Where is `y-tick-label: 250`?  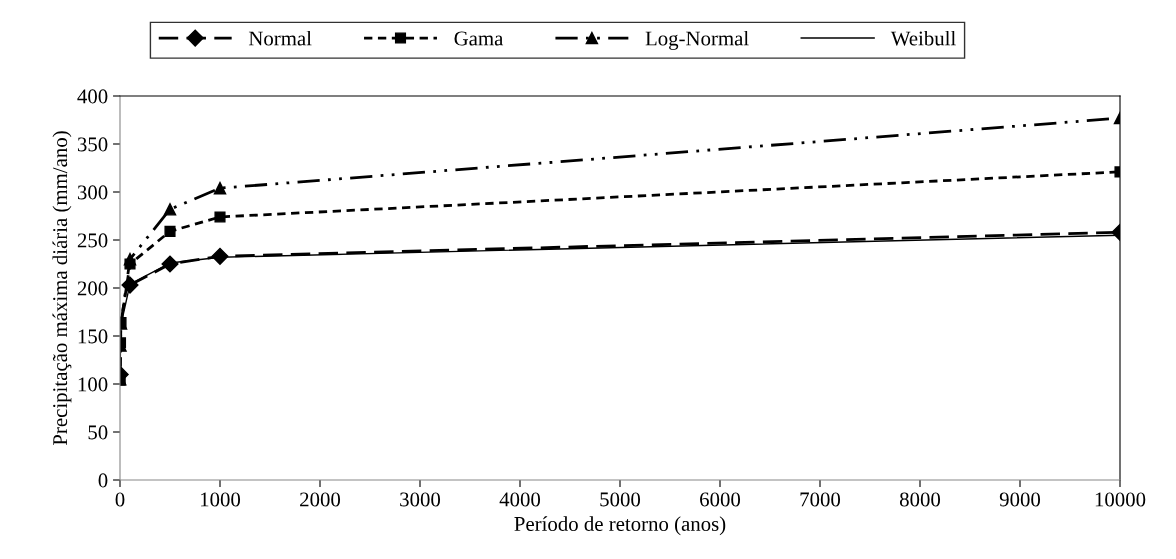 y-tick-label: 250 is located at coordinates (92, 240).